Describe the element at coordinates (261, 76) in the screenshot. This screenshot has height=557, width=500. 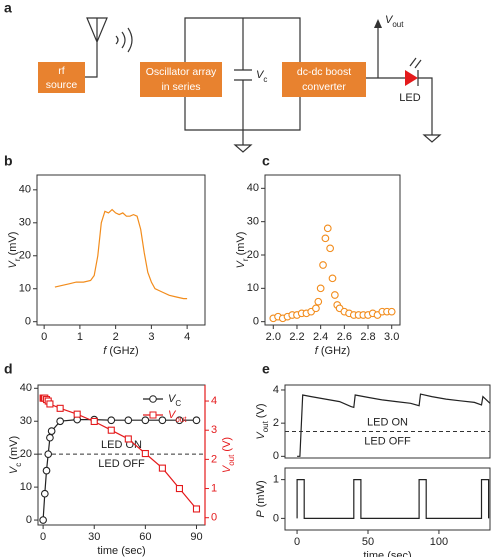
I see `capacitor-label: Vc` at that location.